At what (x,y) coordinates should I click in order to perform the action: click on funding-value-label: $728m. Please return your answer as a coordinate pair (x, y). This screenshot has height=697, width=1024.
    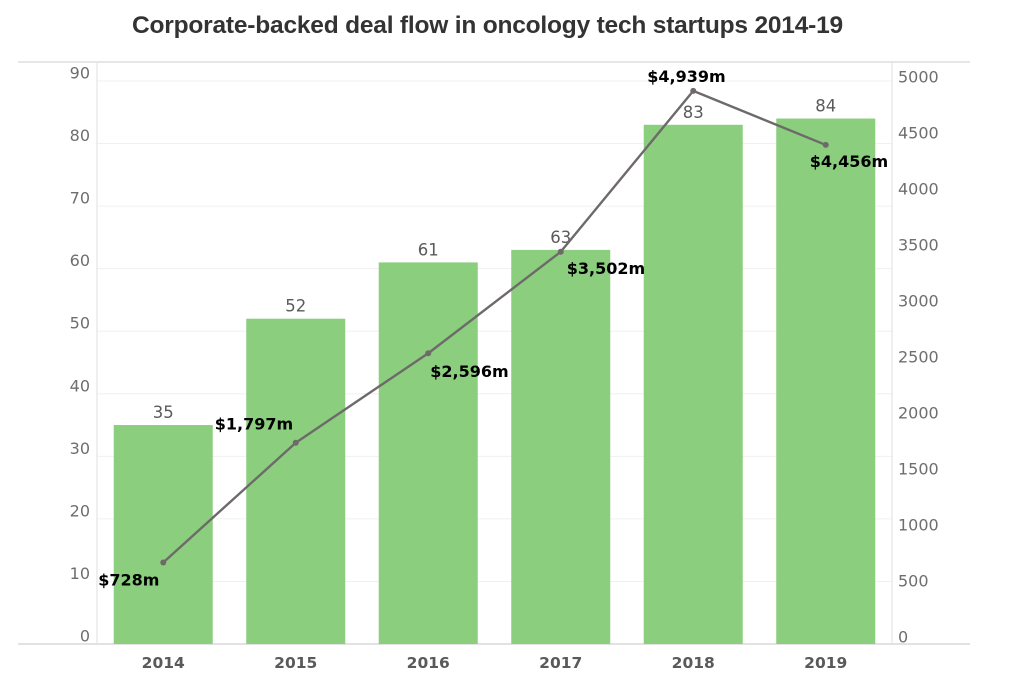
    Looking at the image, I should click on (128, 579).